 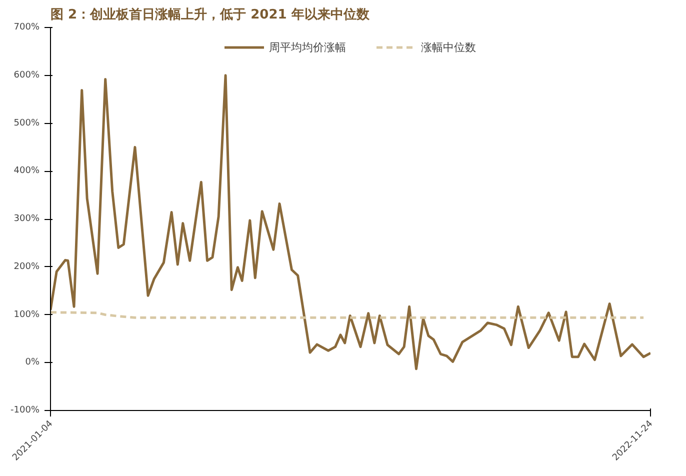 What do you see at coordinates (27, 315) in the screenshot?
I see `y-tick-label: 100%` at bounding box center [27, 315].